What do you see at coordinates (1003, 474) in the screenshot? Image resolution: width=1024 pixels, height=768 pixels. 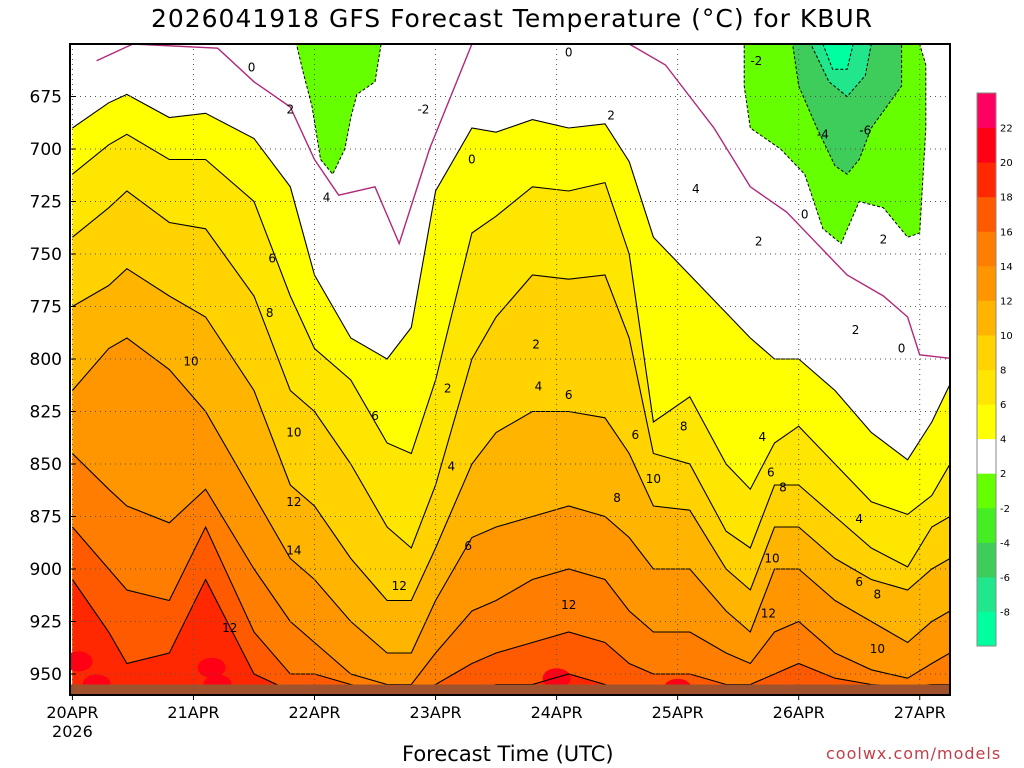 I see `colorbar-tick-label: 2` at bounding box center [1003, 474].